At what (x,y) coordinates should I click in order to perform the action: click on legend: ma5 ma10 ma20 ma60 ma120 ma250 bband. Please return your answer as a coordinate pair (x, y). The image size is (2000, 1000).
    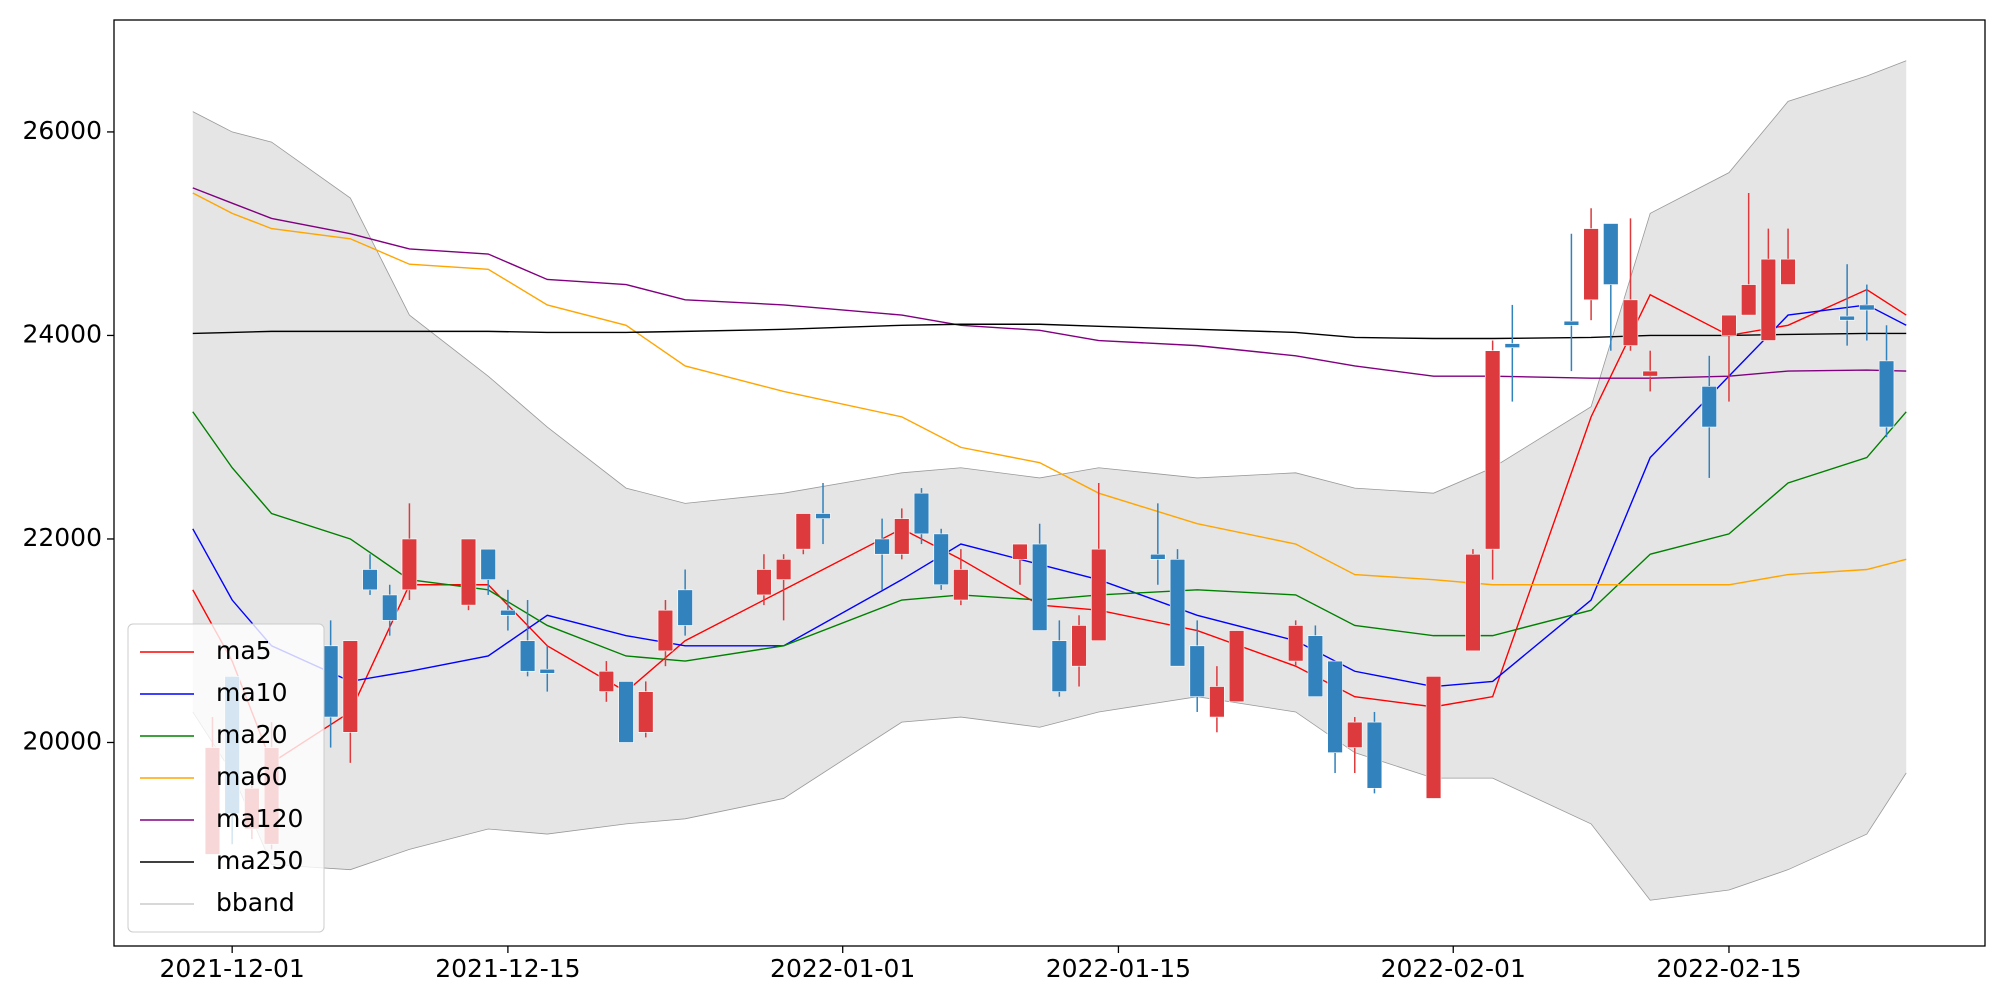
    Looking at the image, I should click on (226, 778).